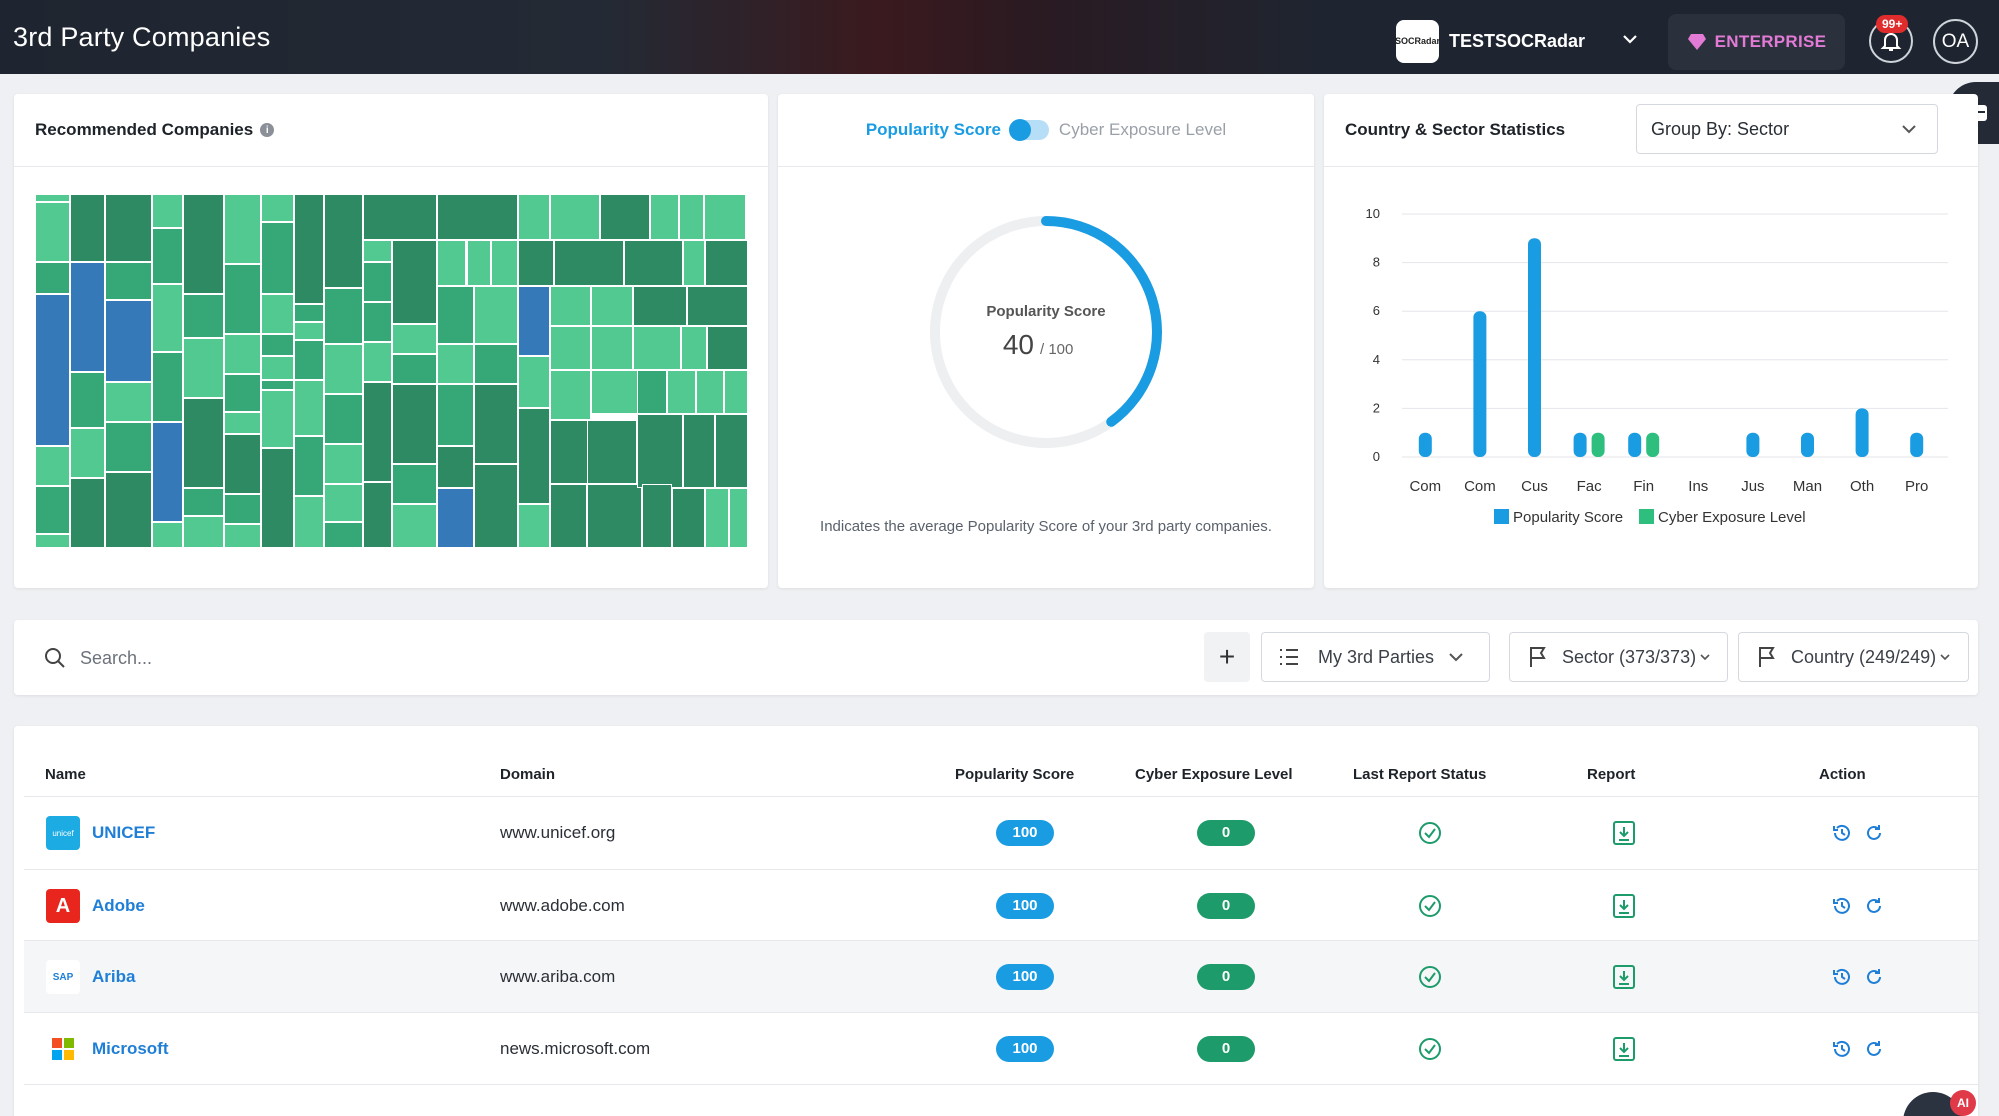 The image size is (1999, 1116). Describe the element at coordinates (267, 130) in the screenshot. I see `info-icon: i` at that location.